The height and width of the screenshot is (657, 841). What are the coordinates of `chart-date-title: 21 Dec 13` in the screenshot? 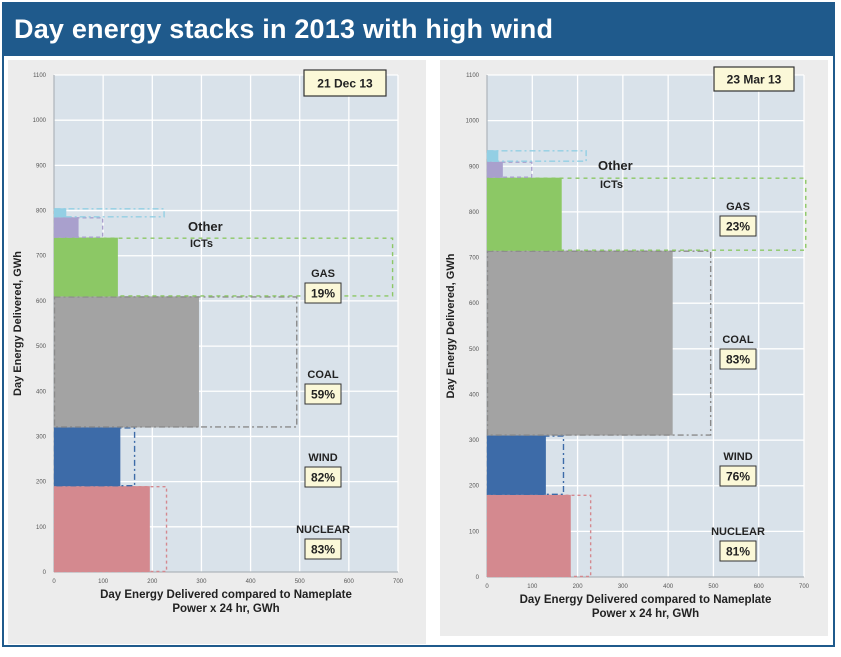 It's located at (345, 84).